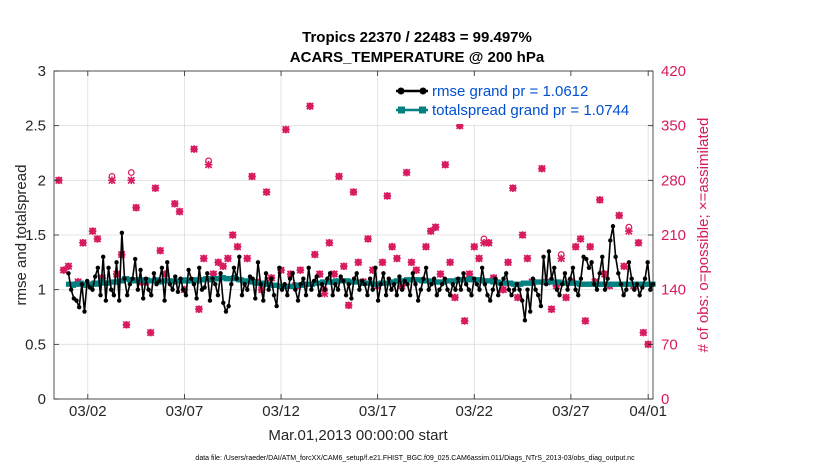 The height and width of the screenshot is (470, 830). I want to click on y-left-tick-label: 2, so click(42, 180).